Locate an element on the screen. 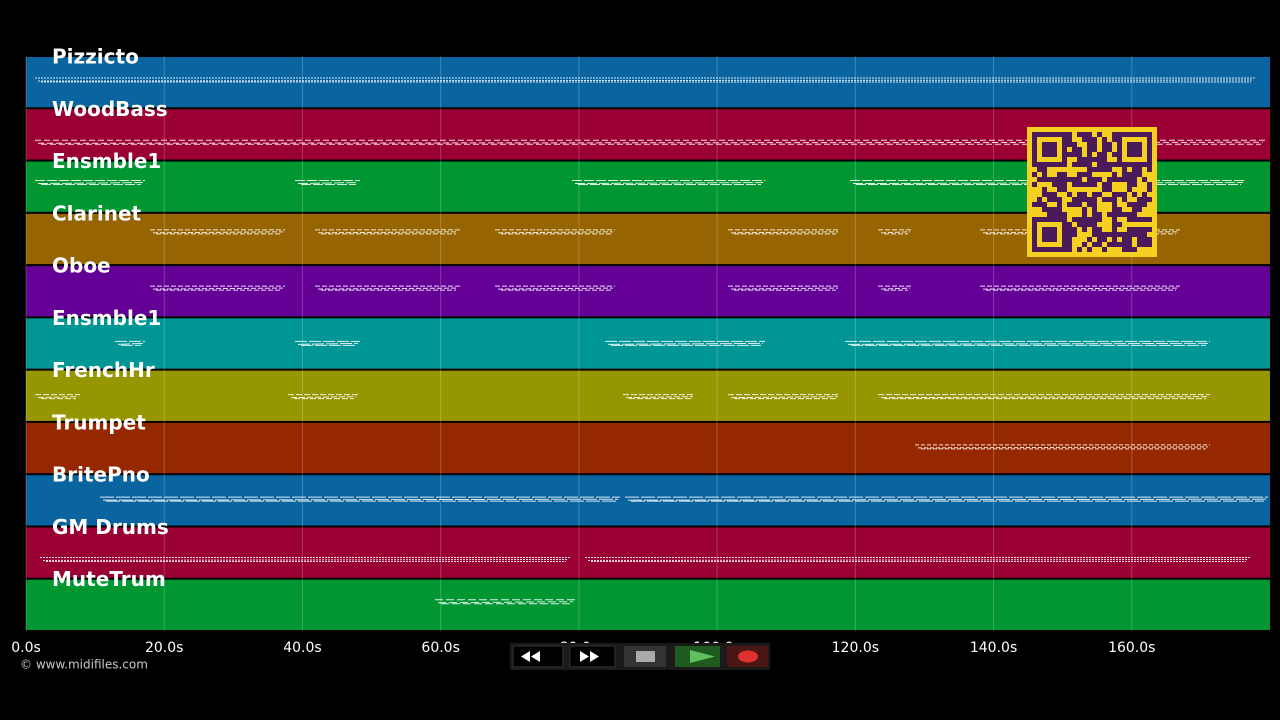  track-row is located at coordinates (648, 395).